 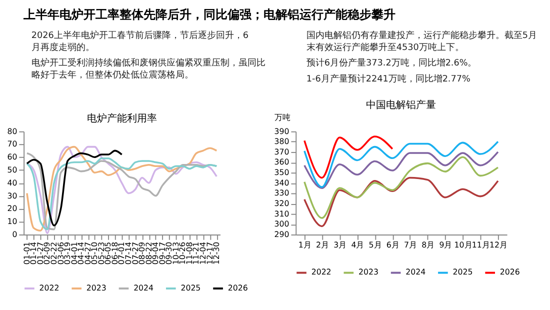 What do you see at coordinates (282, 117) in the screenshot?
I see `y-axis-title: 万吨` at bounding box center [282, 117].